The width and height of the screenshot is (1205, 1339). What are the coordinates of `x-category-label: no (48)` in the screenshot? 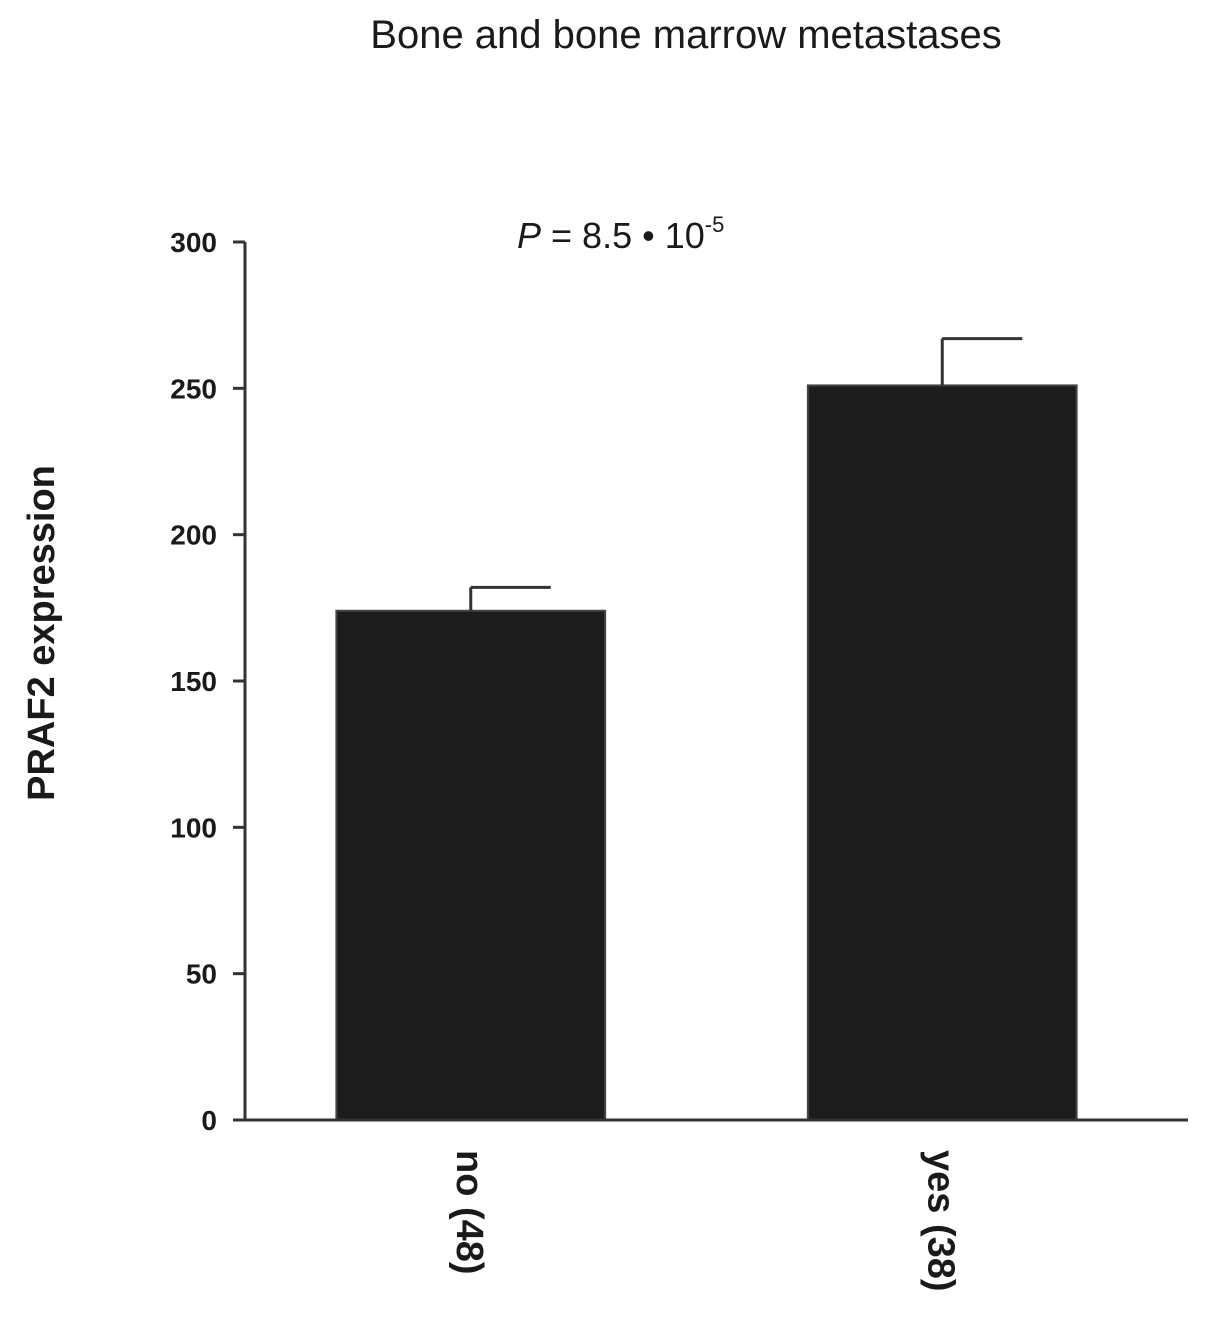 It's located at (469, 1212).